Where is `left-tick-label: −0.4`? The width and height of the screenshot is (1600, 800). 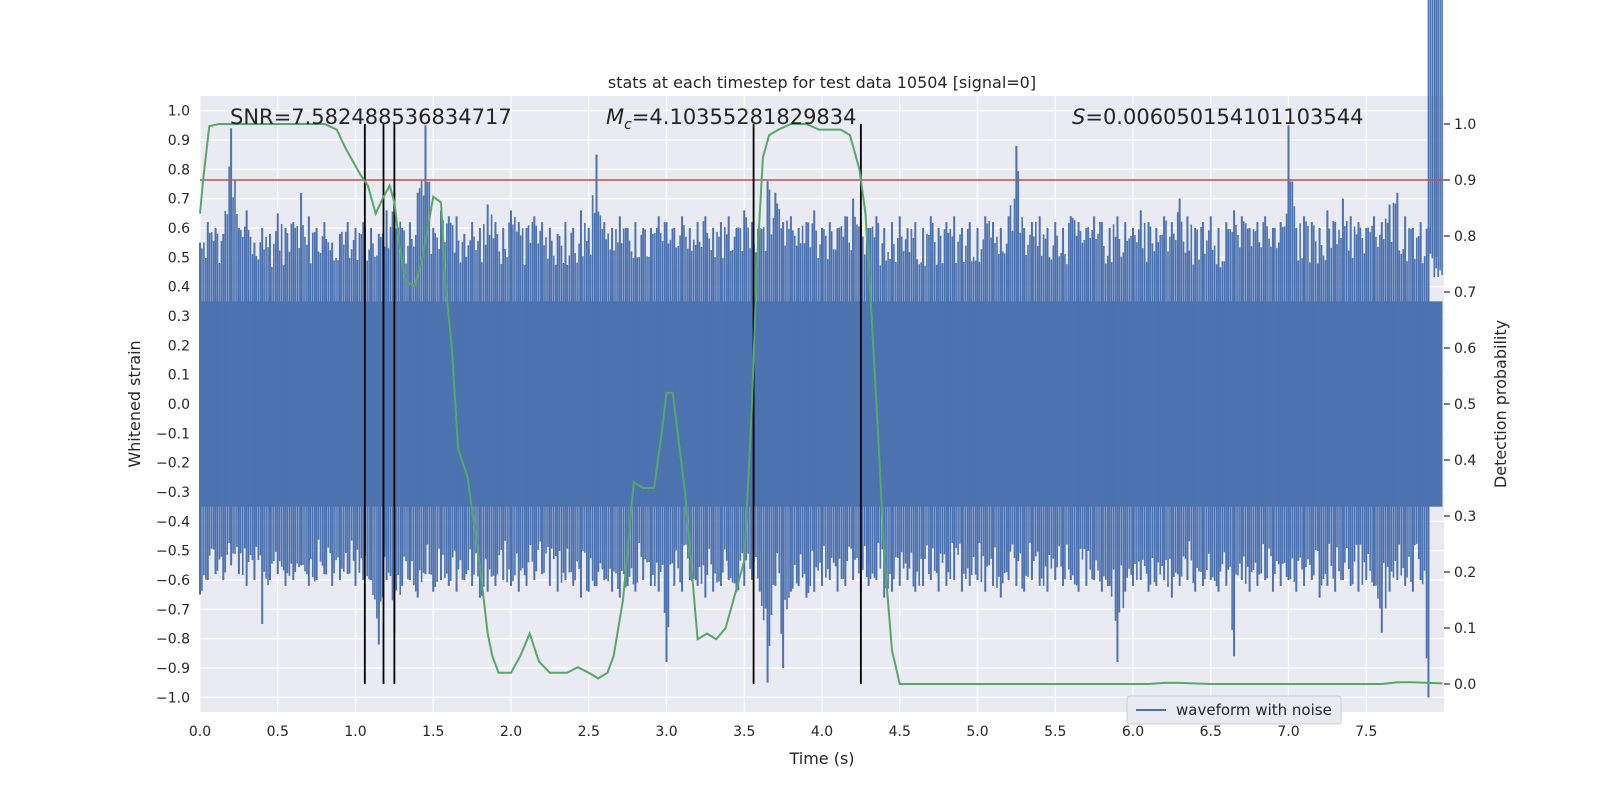 left-tick-label: −0.4 is located at coordinates (173, 522).